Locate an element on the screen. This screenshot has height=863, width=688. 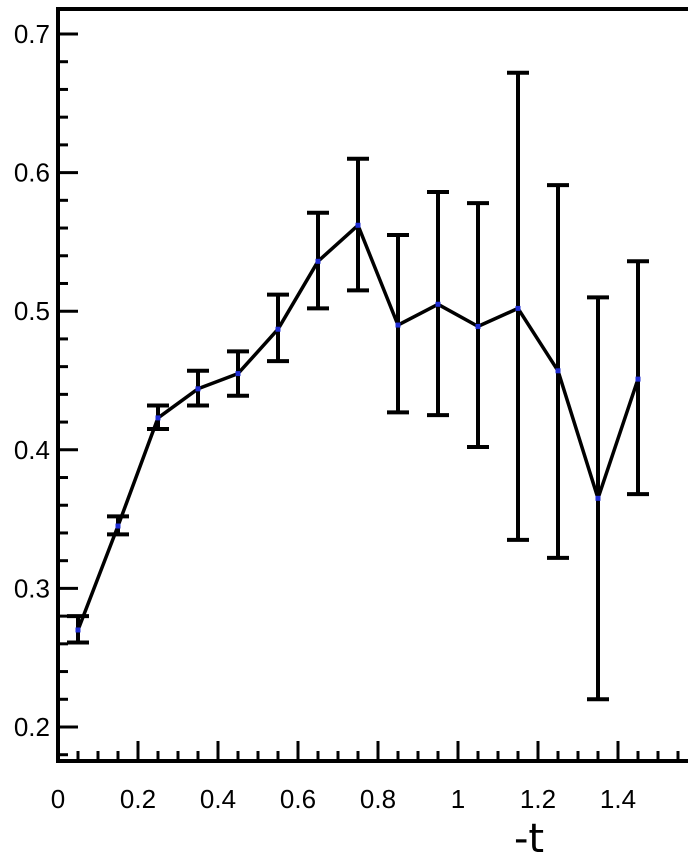
y-tick-label: 0.6 is located at coordinates (32, 173).